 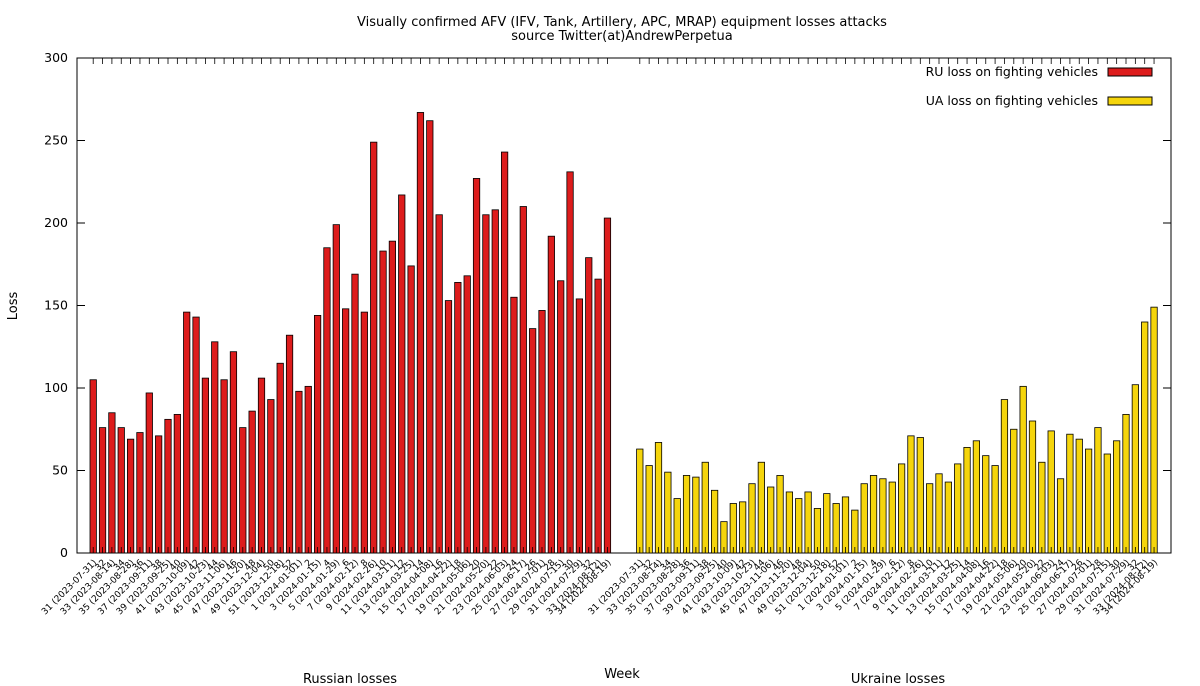 I want to click on y-tick-label: 300, so click(x=56, y=57).